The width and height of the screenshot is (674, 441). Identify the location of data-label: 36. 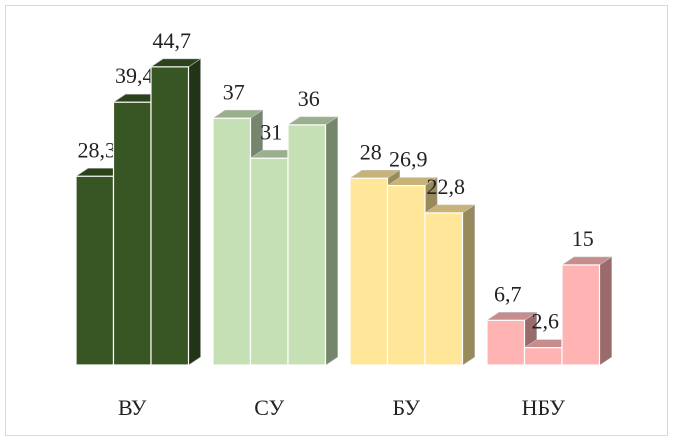
(309, 98).